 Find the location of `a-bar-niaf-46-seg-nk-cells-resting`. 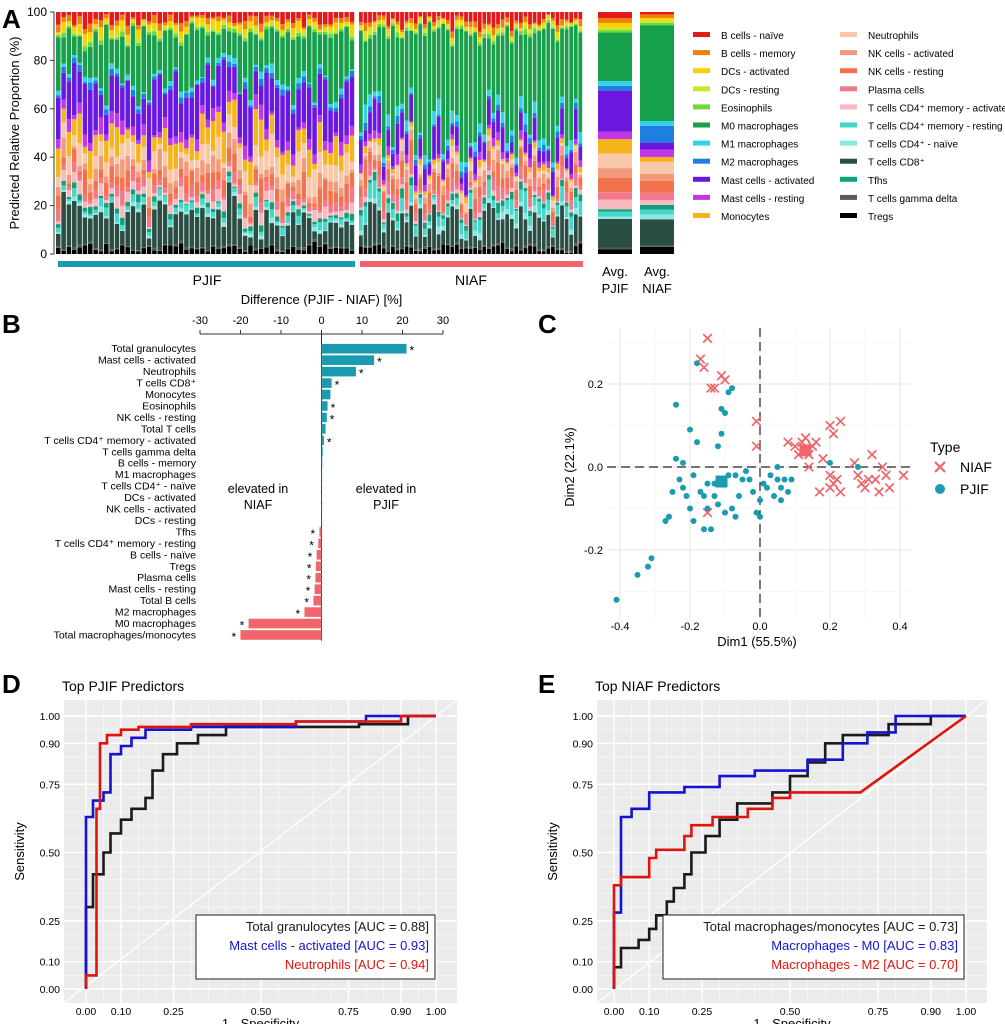

a-bar-niaf-46-seg-nk-cells-resting is located at coordinates (566, 187).